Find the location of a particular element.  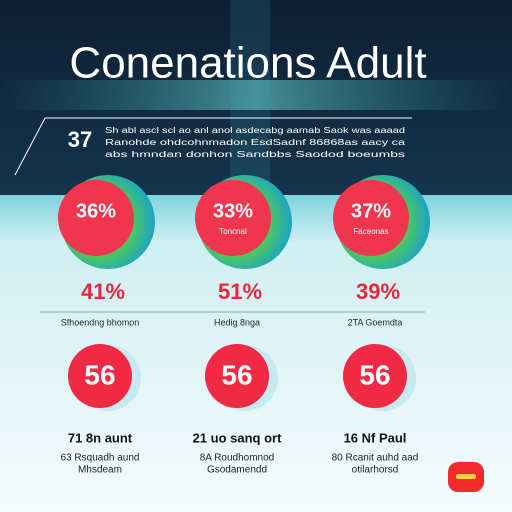

light-streak is located at coordinates (250, 97).